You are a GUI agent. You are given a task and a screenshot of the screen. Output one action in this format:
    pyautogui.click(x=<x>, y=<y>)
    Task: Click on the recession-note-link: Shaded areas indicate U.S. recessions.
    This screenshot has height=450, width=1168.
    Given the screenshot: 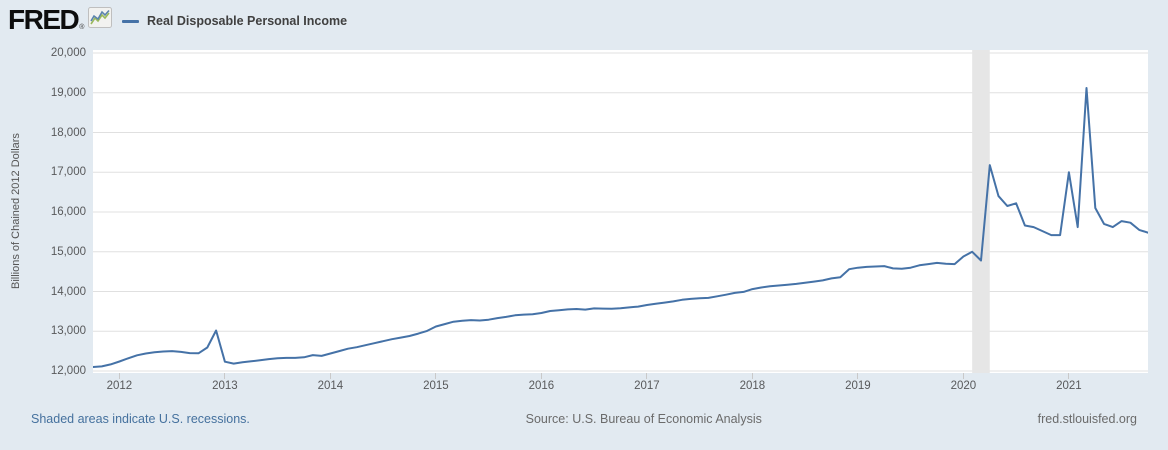 What is the action you would take?
    pyautogui.click(x=140, y=419)
    